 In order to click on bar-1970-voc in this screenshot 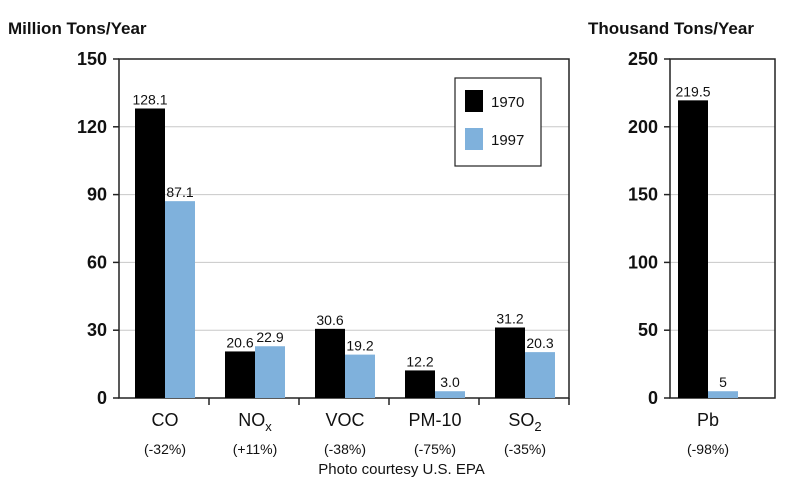, I will do `click(330, 363)`.